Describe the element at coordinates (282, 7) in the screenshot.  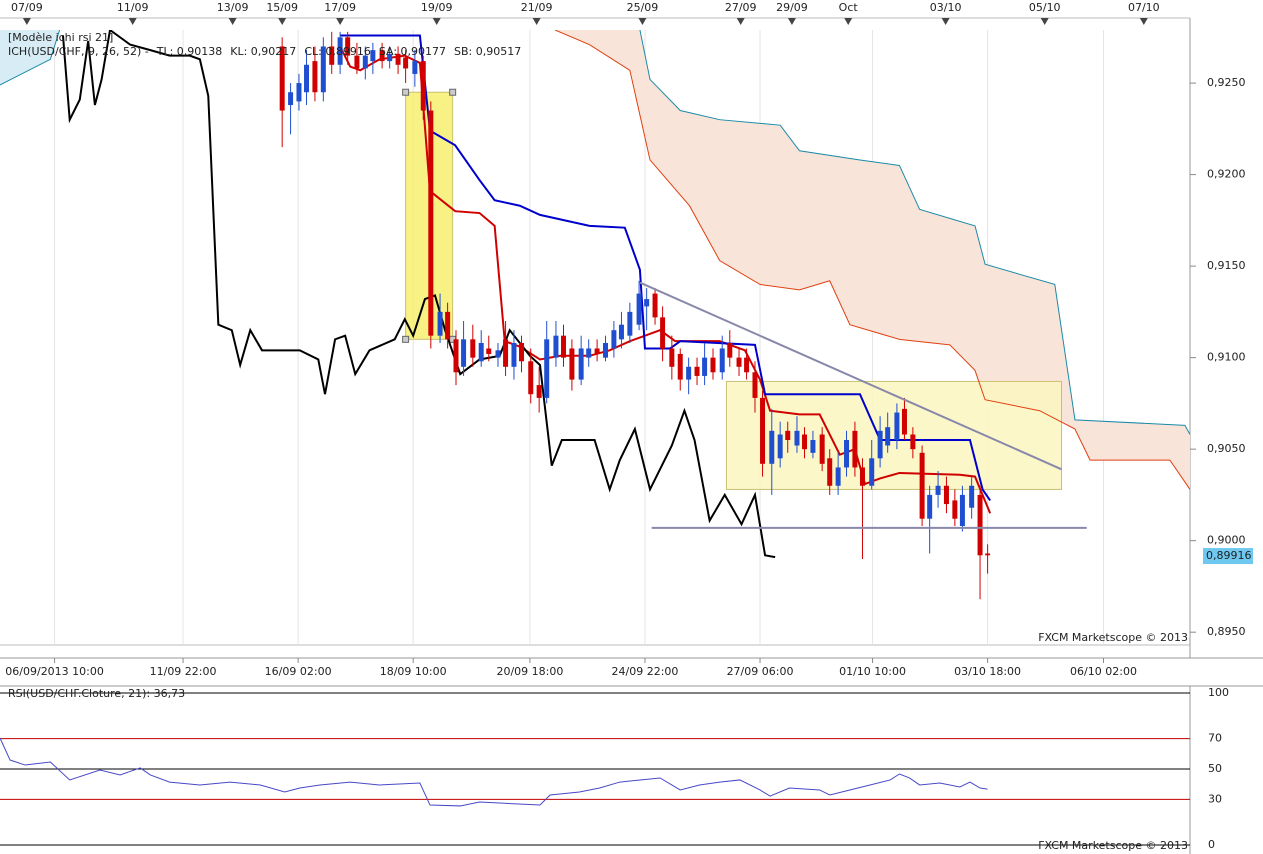
I see `top-date-label: 15/09` at that location.